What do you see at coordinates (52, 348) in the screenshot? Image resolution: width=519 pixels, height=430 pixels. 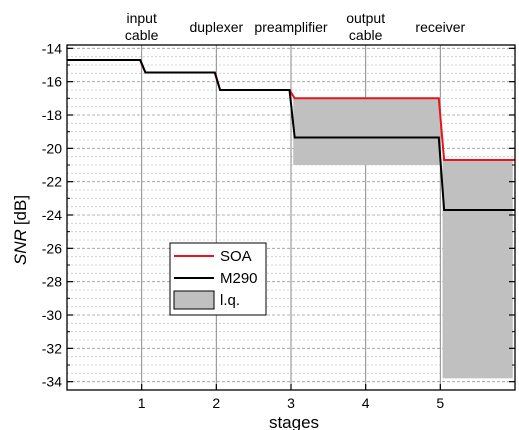 I see `y-tick-label: -32` at bounding box center [52, 348].